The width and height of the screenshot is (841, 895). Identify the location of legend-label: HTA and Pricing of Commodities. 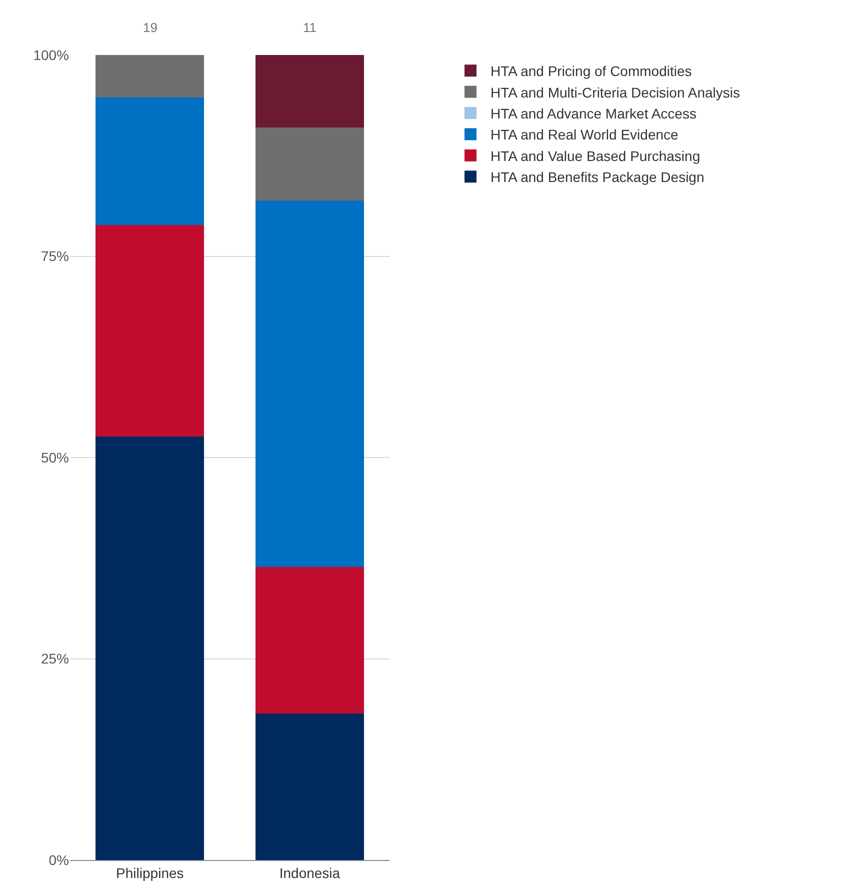
(591, 71).